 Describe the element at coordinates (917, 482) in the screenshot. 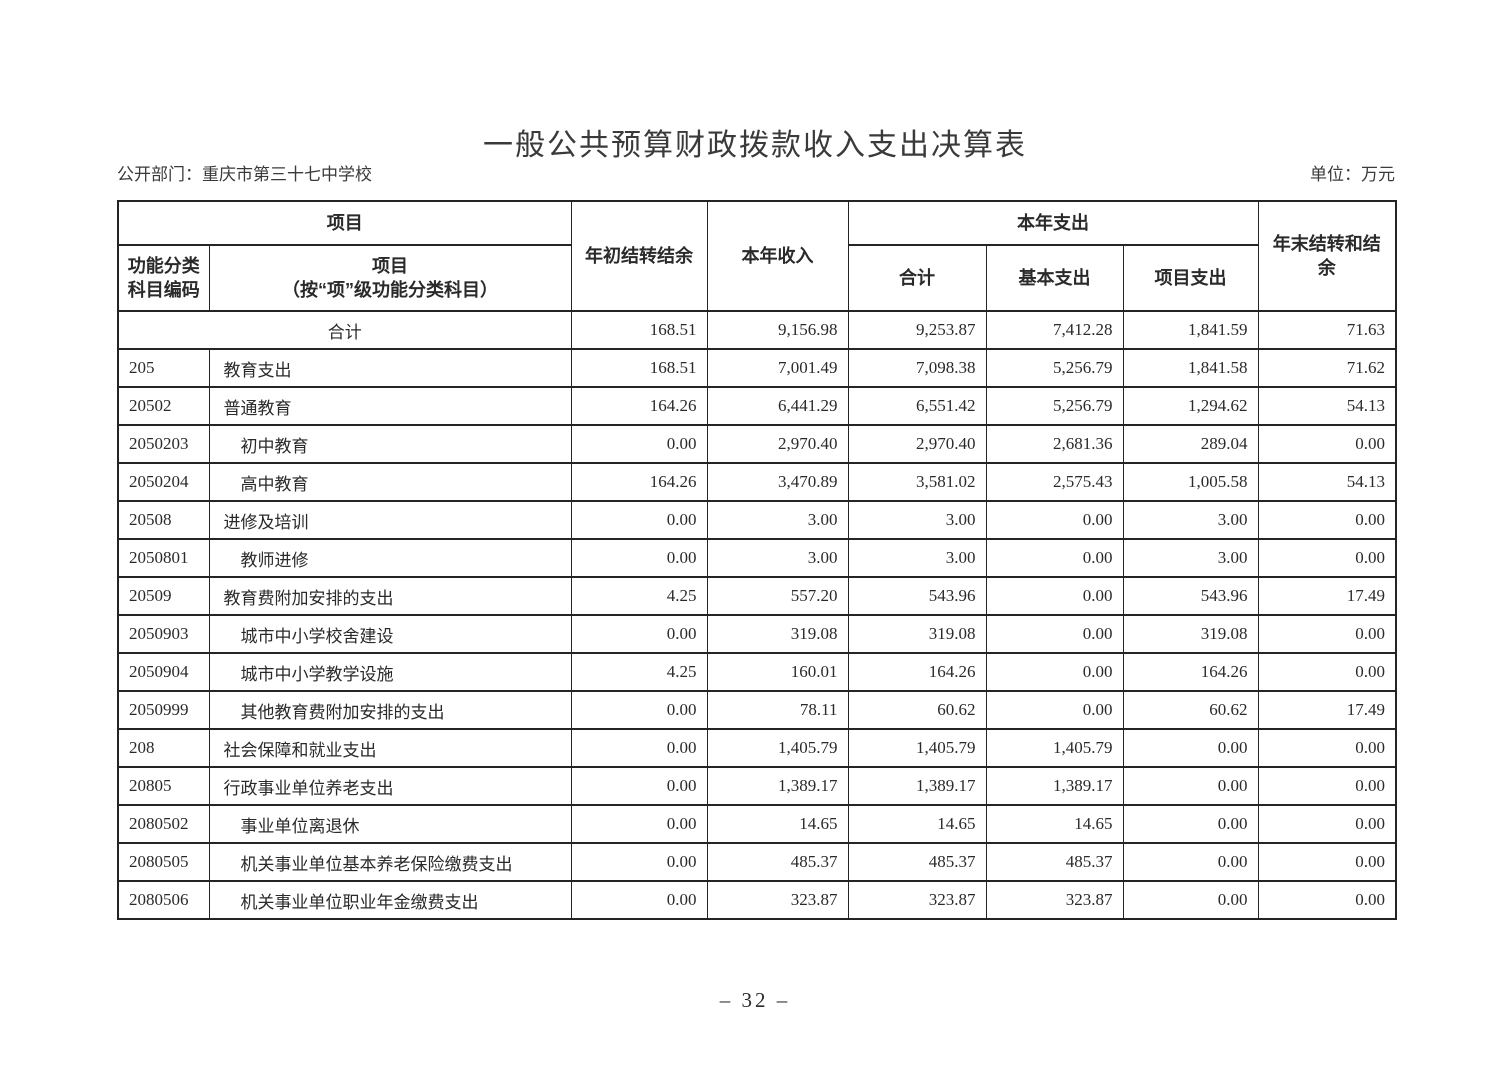

I see `value-cell: 3,581.02` at that location.